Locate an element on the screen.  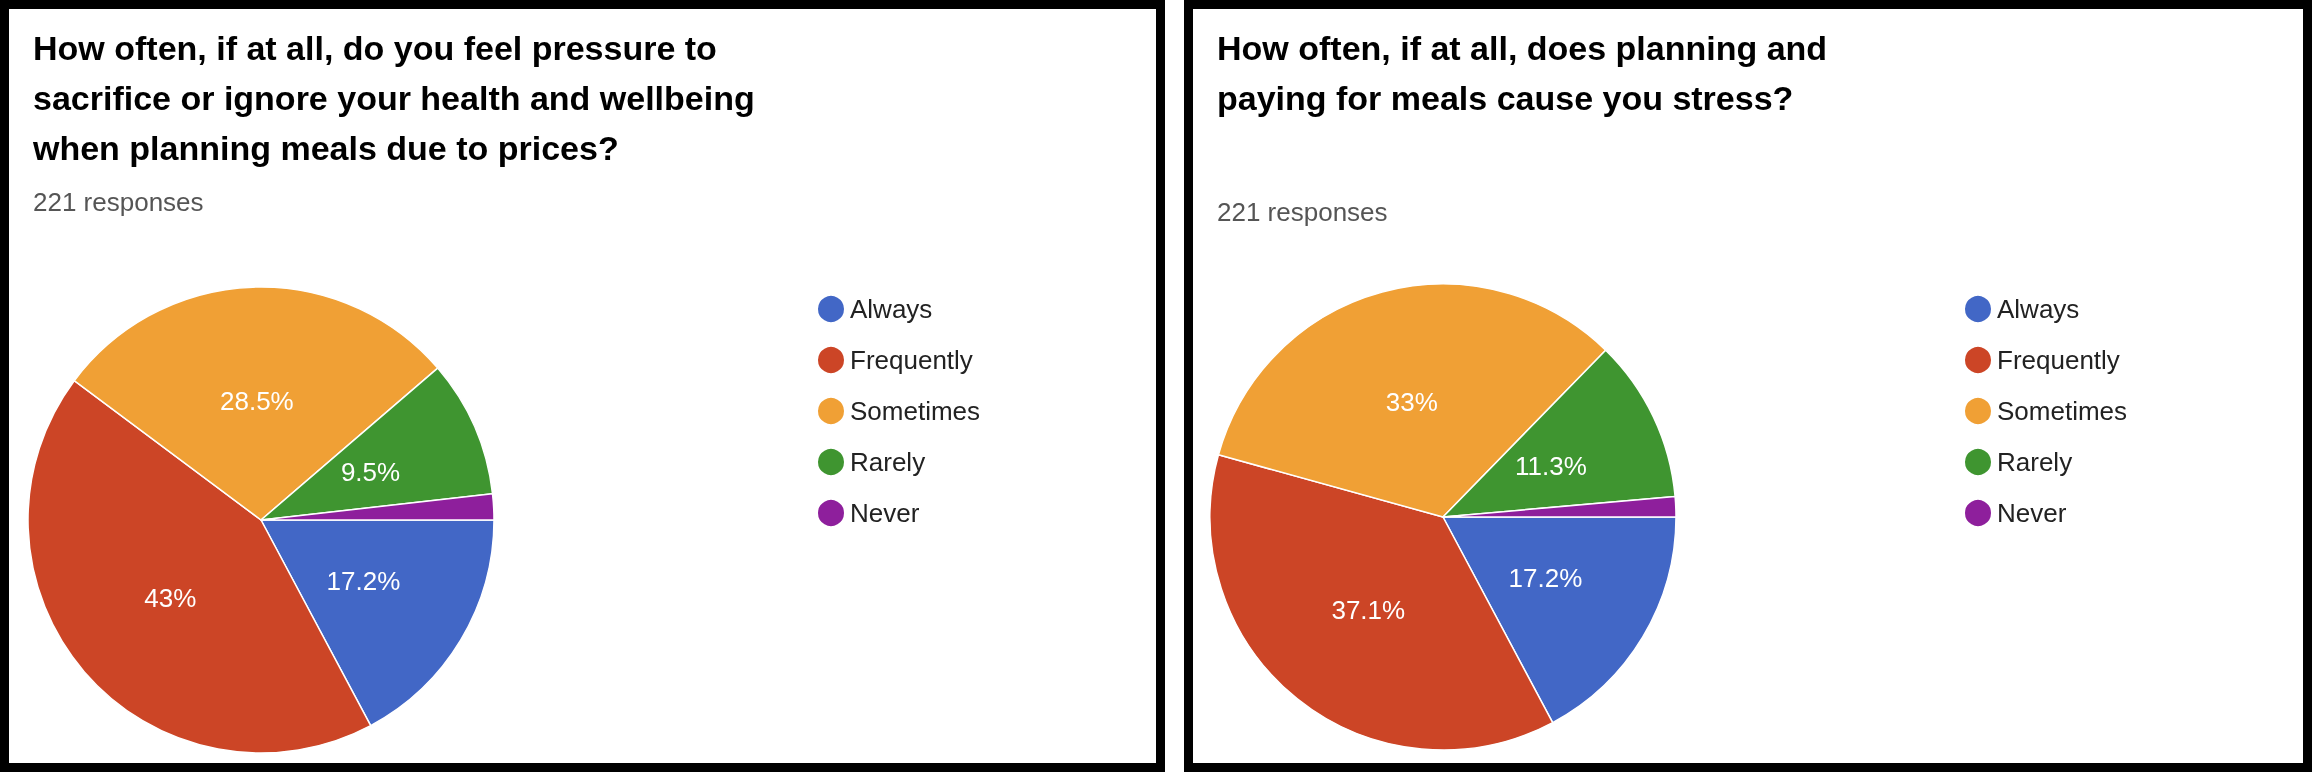
data-label: 33% is located at coordinates (1411, 401).